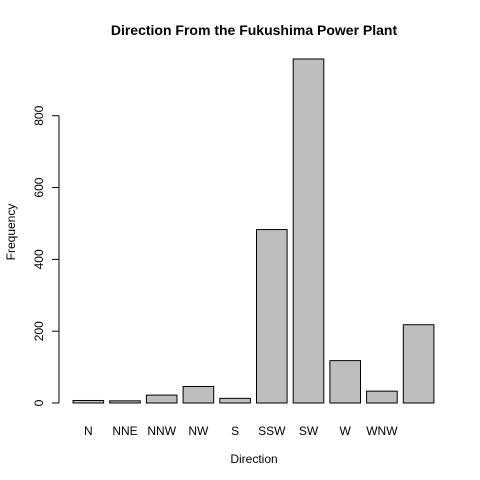 The width and height of the screenshot is (480, 480). I want to click on x-tick-label: SSW, so click(272, 431).